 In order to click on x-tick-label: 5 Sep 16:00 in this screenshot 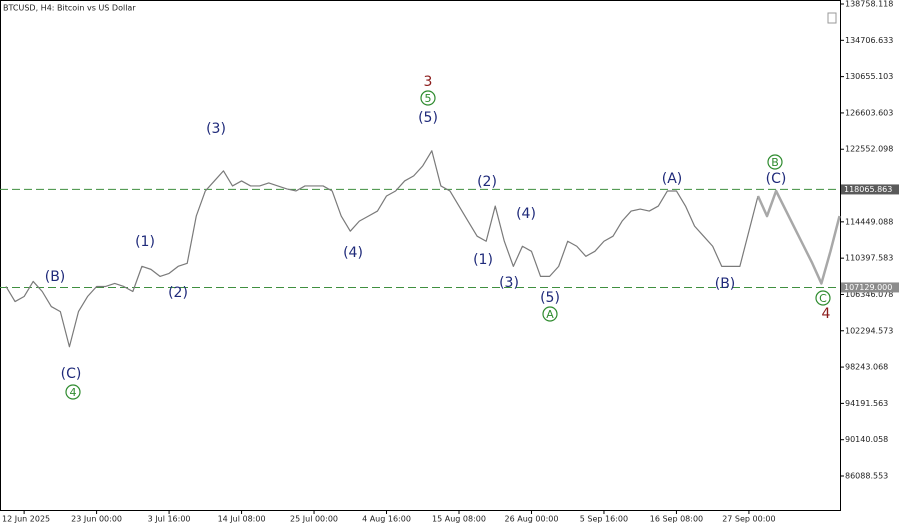, I will do `click(604, 519)`.